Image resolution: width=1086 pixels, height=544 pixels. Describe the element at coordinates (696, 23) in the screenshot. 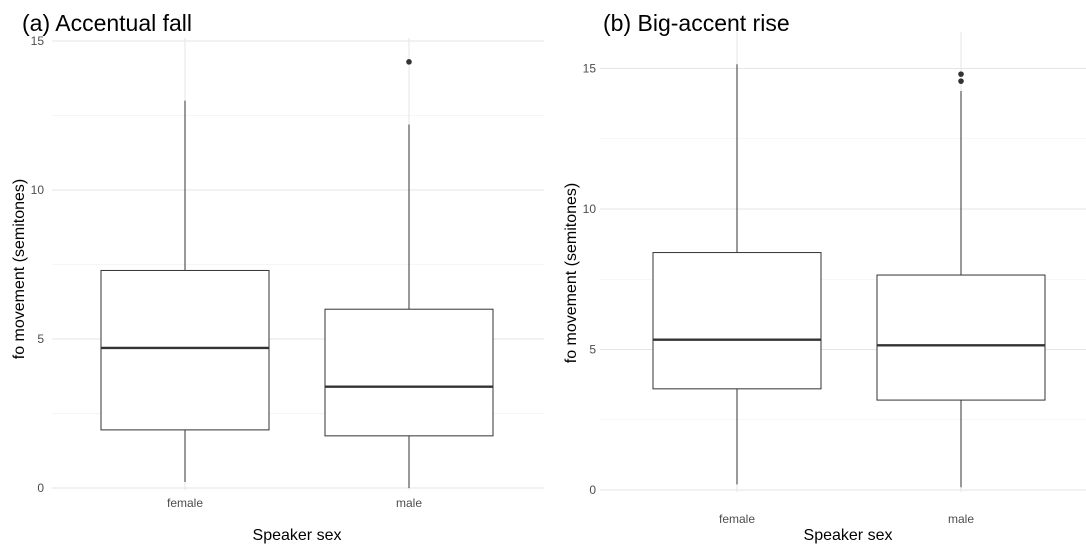

I see `panel-title: (b) Big-accent rise` at that location.